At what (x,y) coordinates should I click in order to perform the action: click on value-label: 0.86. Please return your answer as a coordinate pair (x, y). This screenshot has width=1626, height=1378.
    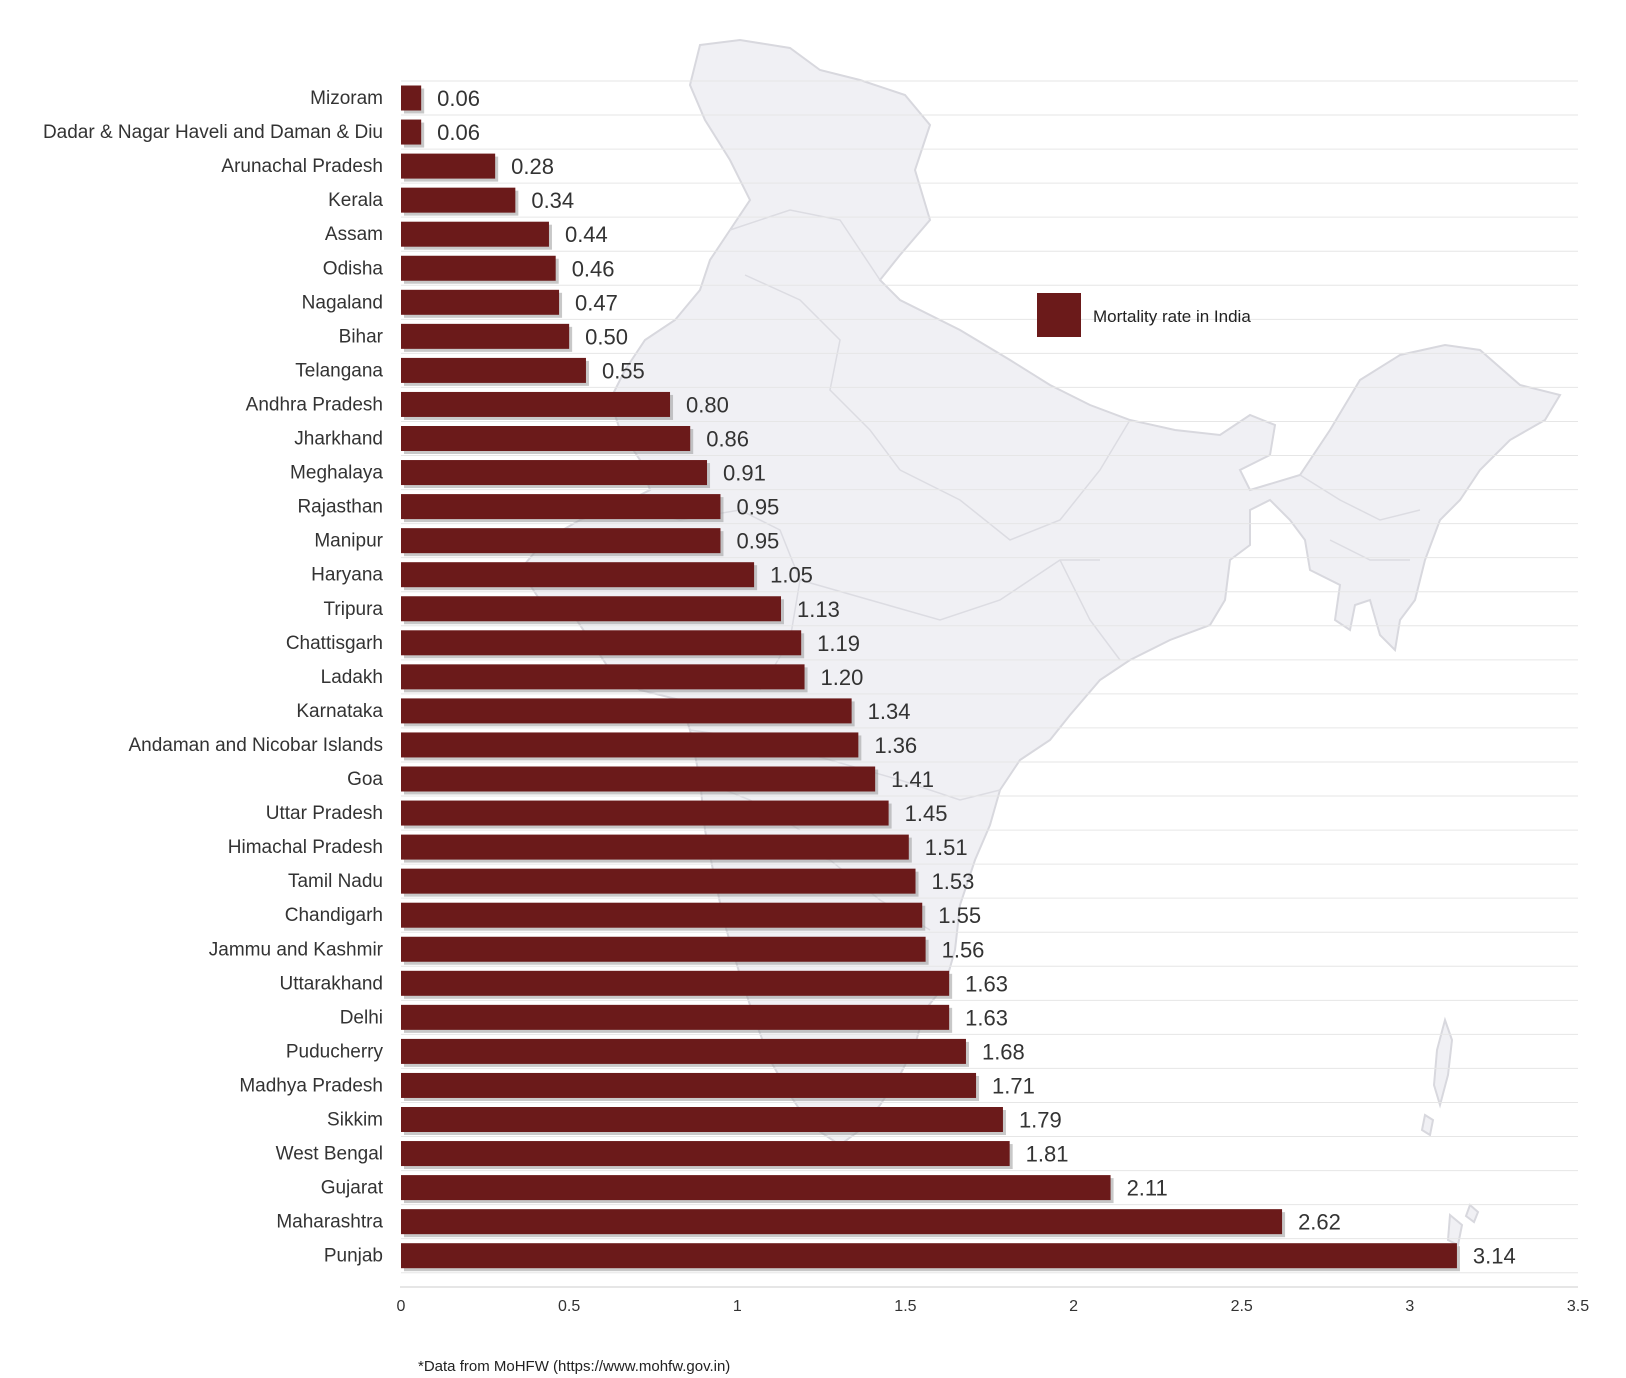
    Looking at the image, I should click on (727, 439).